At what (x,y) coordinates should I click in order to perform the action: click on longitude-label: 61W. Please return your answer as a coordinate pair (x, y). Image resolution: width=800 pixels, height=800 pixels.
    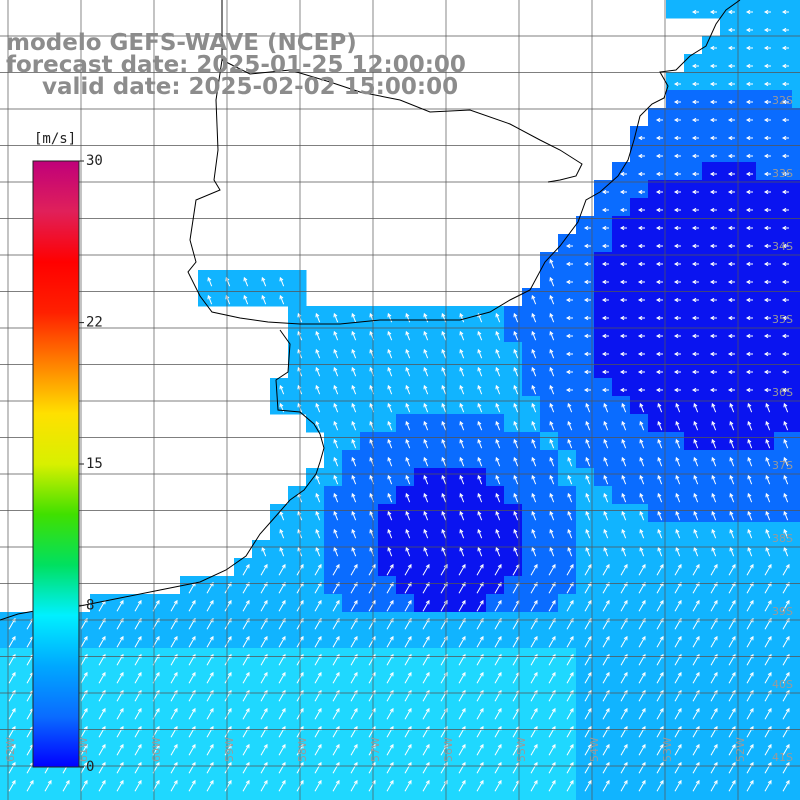
    Looking at the image, I should click on (83, 749).